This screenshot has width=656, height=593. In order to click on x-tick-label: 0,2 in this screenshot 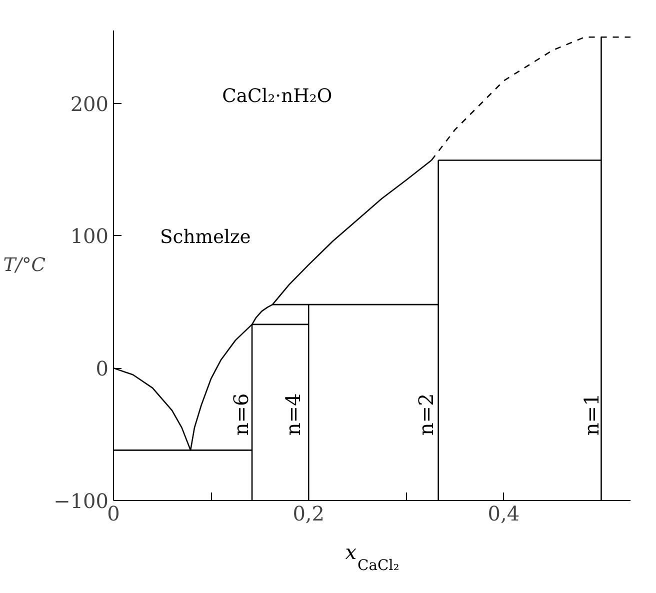, I will do `click(308, 514)`.